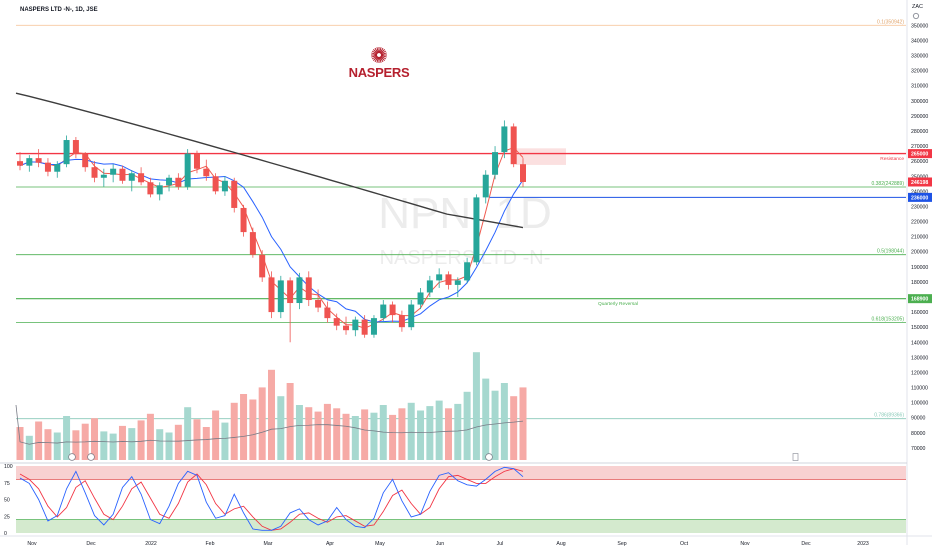 This screenshot has height=555, width=932. Describe the element at coordinates (919, 373) in the screenshot. I see `price-tick-label: 120000` at that location.